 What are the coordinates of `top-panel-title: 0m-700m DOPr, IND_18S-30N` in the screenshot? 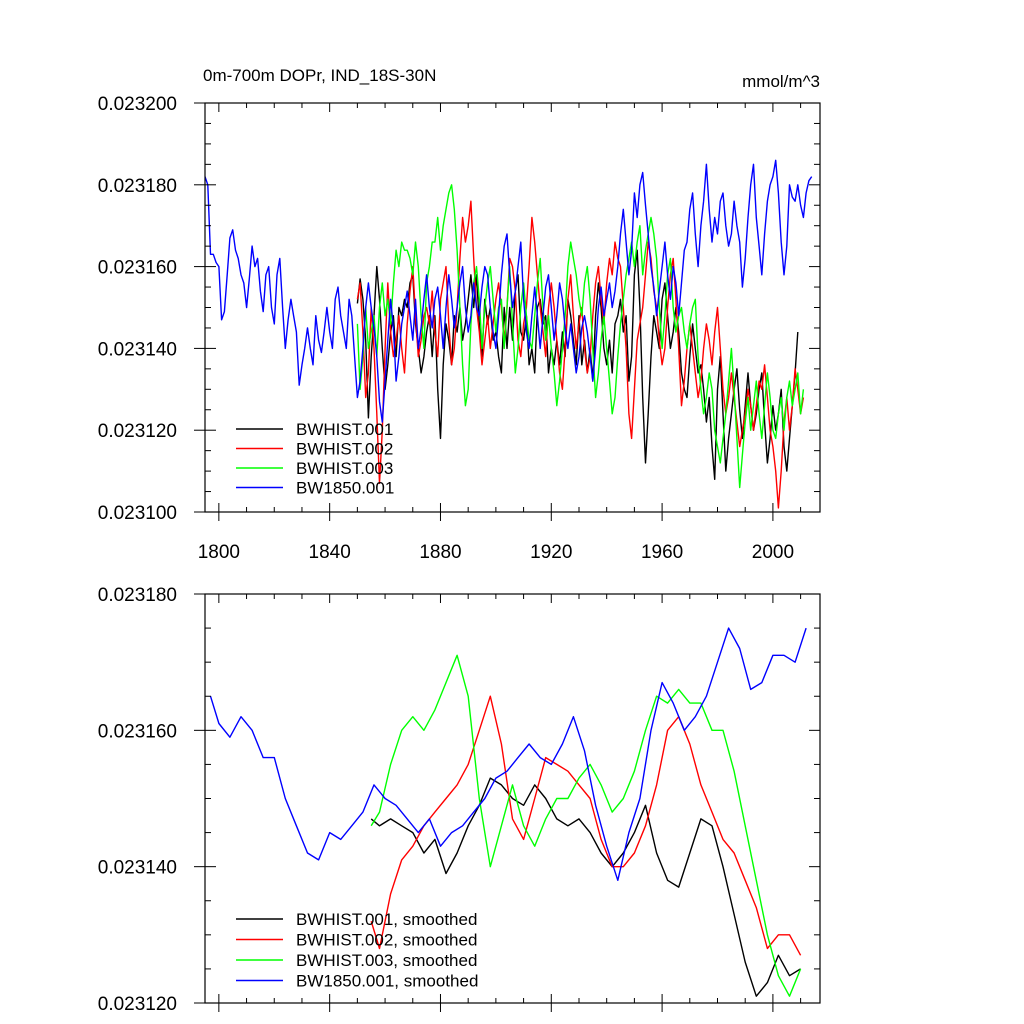 It's located at (319, 75).